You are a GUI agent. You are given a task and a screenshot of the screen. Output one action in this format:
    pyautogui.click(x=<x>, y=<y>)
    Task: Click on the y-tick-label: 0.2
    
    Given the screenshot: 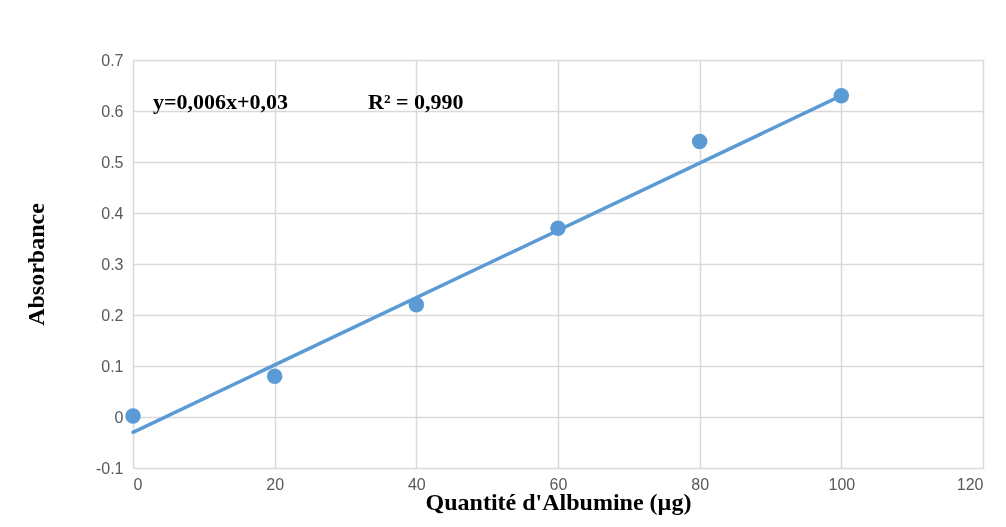 What is the action you would take?
    pyautogui.click(x=112, y=315)
    